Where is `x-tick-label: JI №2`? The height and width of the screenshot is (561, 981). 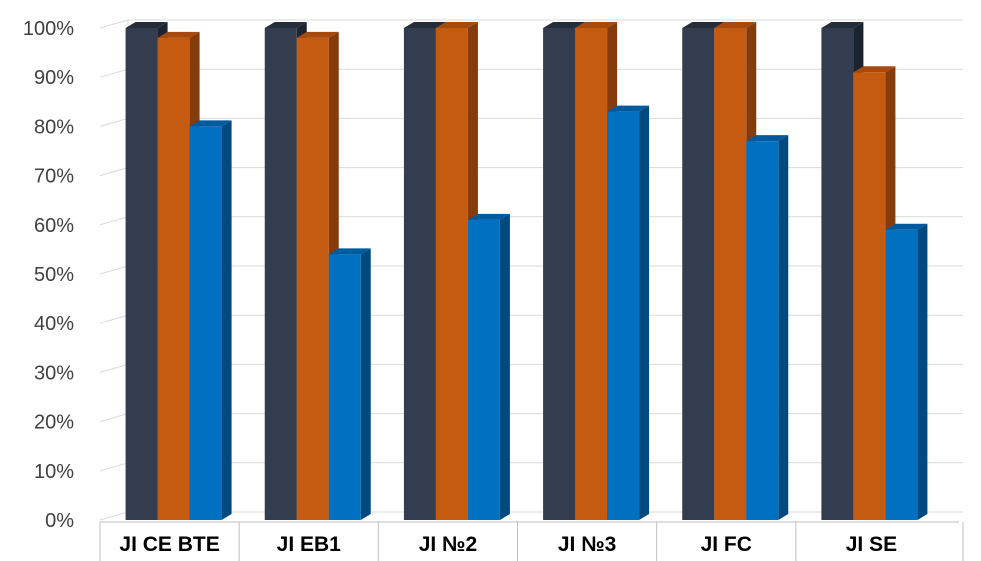 x-tick-label: JI №2 is located at coordinates (448, 544).